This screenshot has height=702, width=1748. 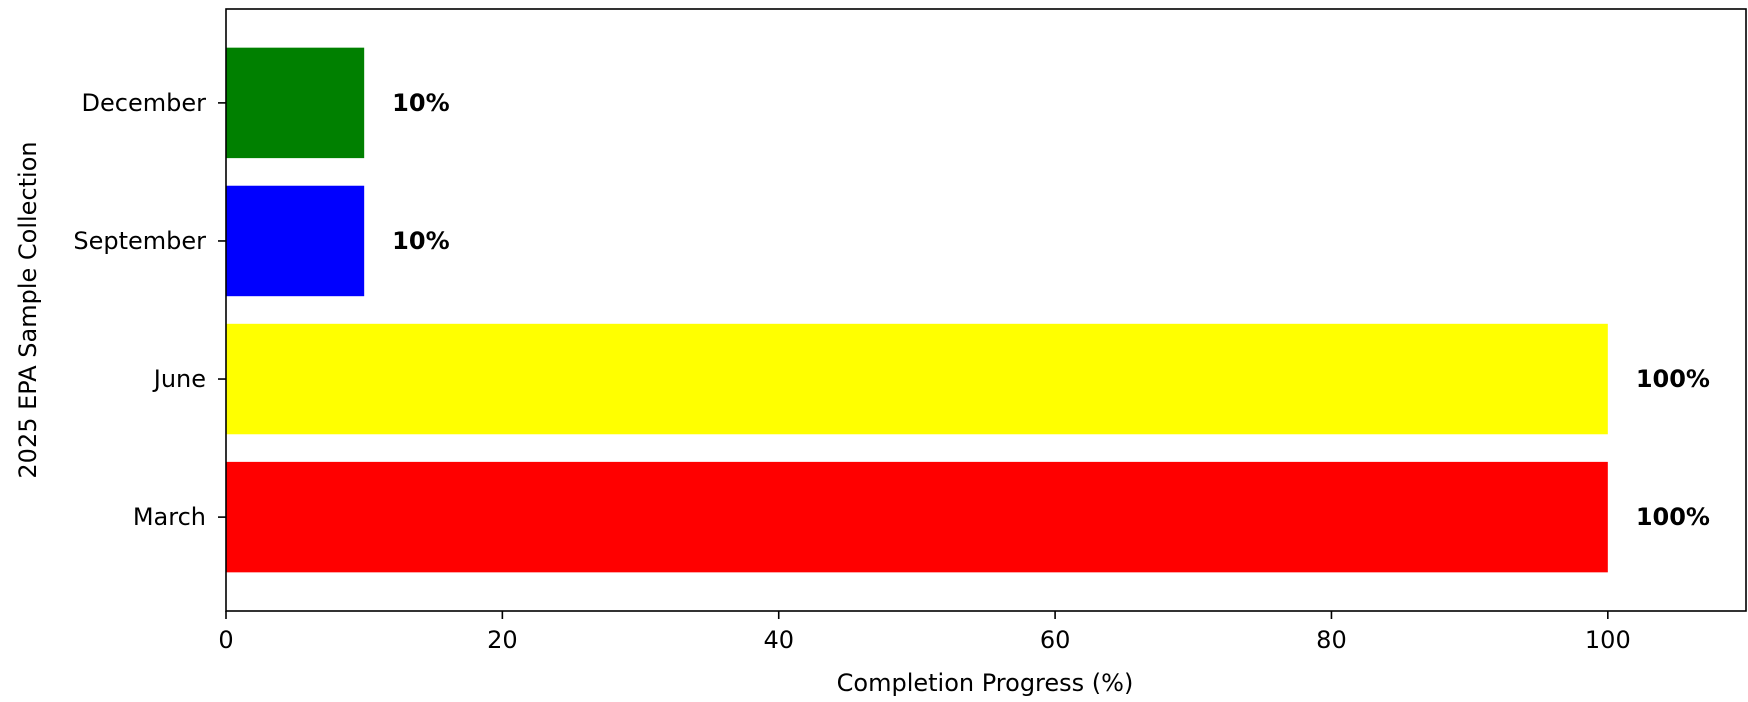 What do you see at coordinates (149, 310) in the screenshot?
I see `y-axis-ticks: March June September December` at bounding box center [149, 310].